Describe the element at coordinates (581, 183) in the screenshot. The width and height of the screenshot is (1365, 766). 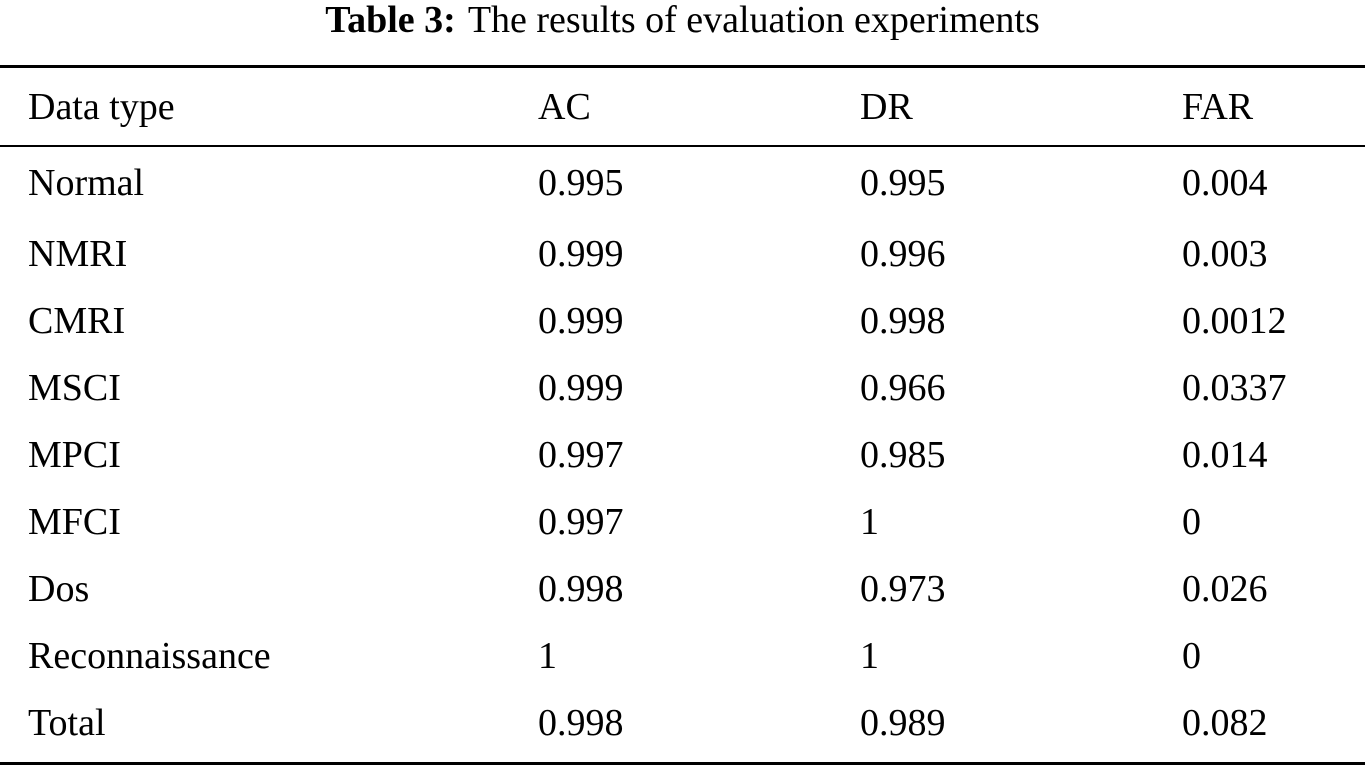
I see `cell-ac: 0.995` at that location.